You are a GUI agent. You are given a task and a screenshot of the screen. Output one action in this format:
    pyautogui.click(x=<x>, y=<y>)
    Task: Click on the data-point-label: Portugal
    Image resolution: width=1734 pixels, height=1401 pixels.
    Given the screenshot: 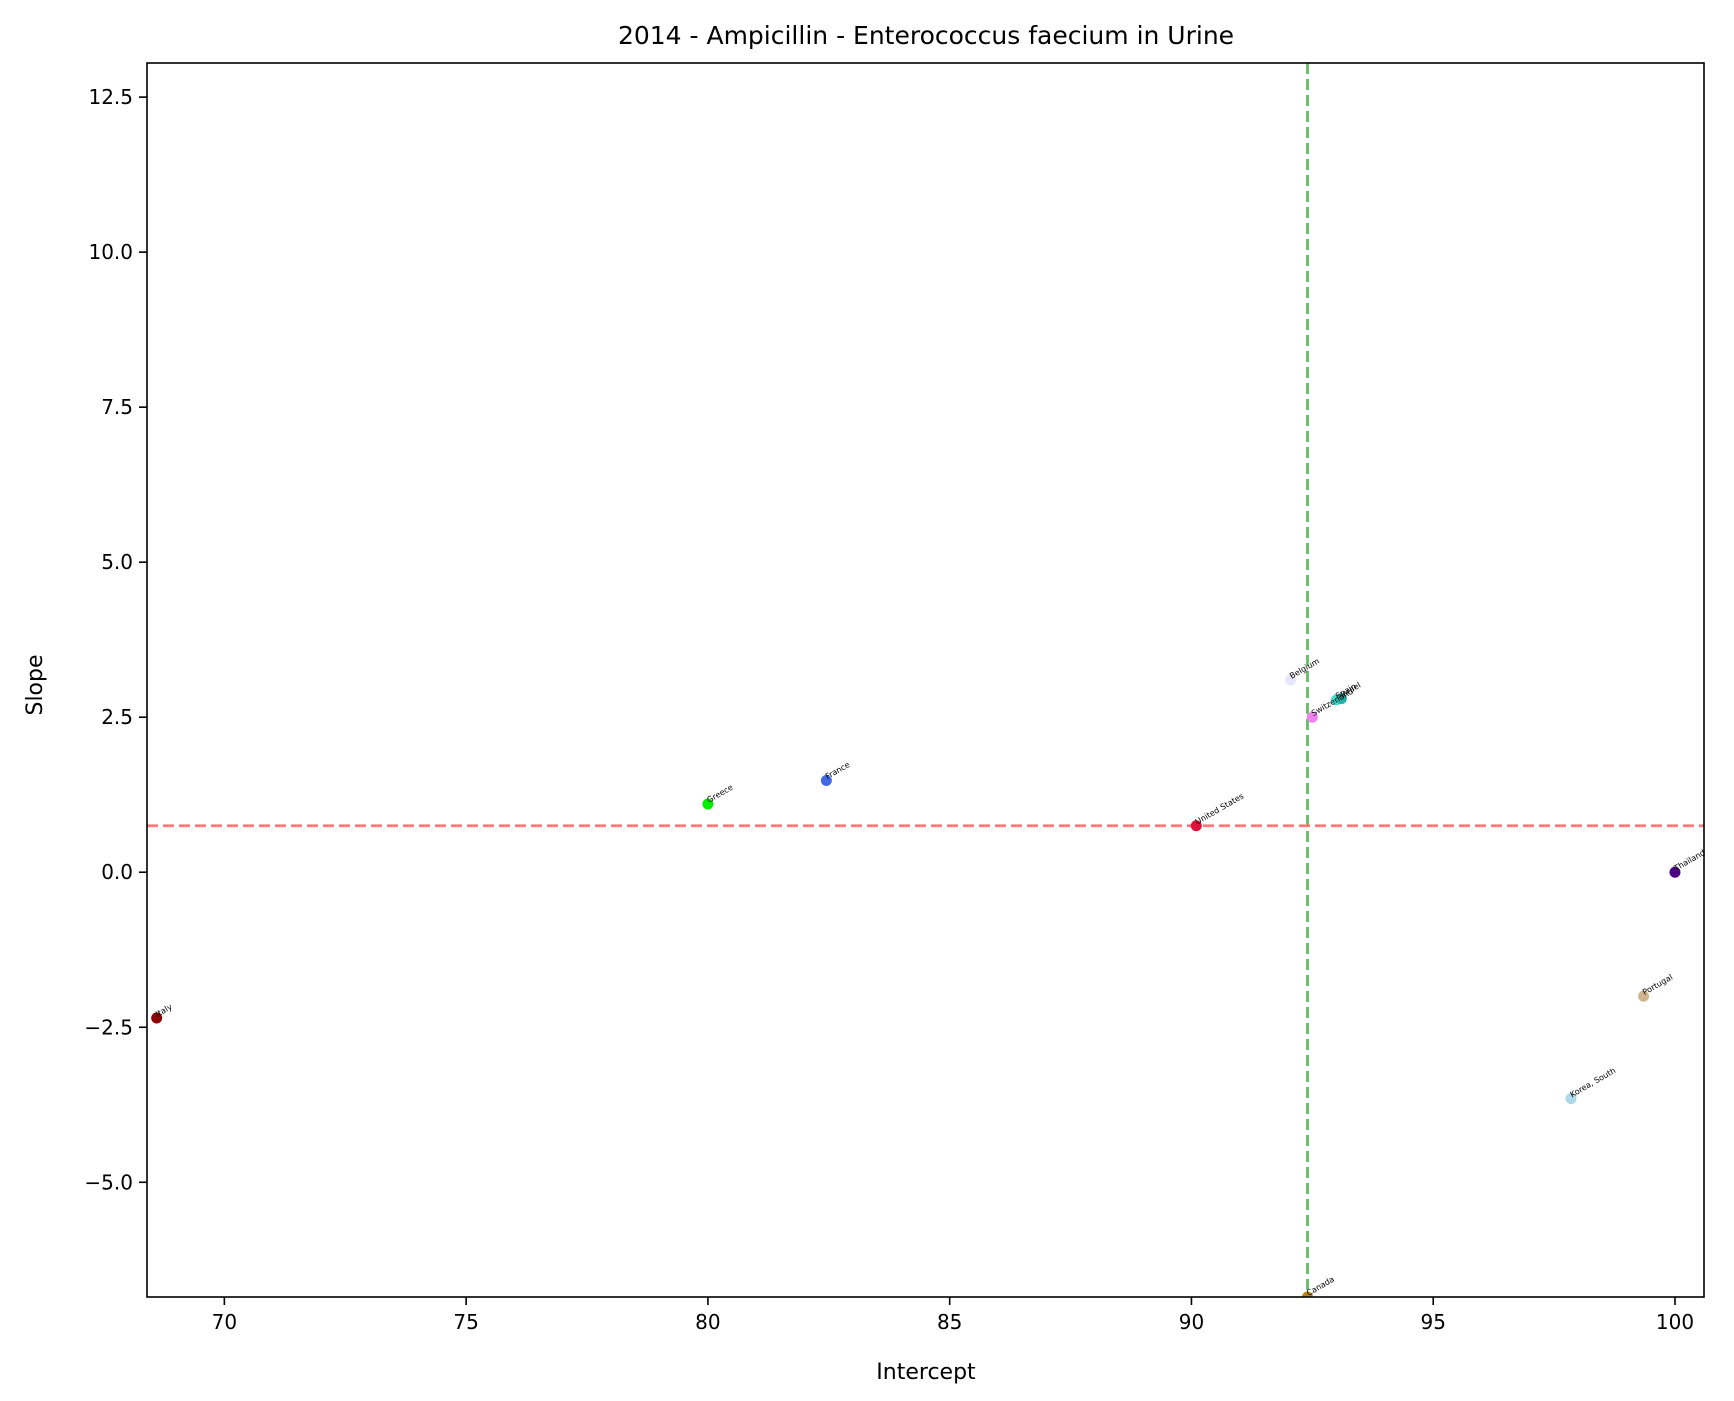 What is the action you would take?
    pyautogui.click(x=1657, y=985)
    